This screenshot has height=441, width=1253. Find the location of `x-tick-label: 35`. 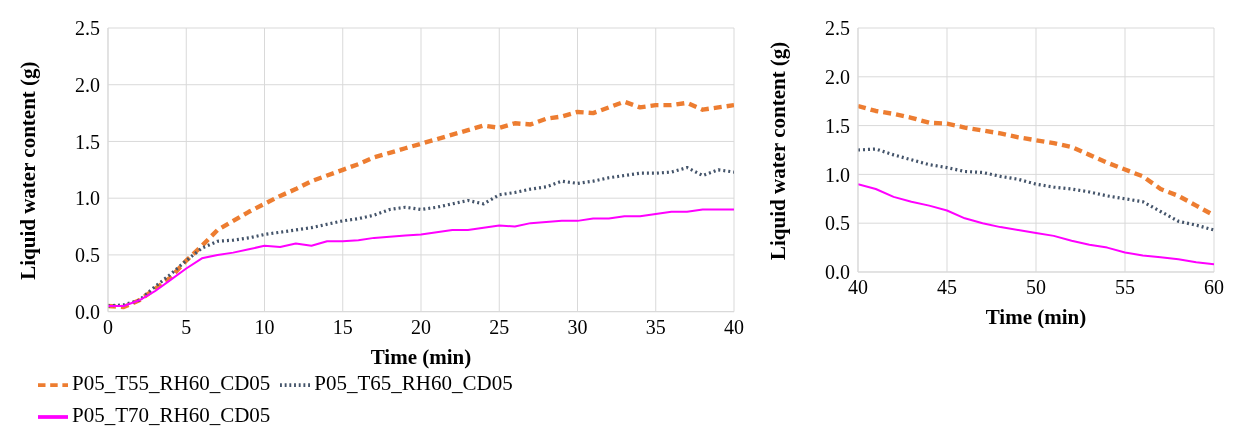

x-tick-label: 35 is located at coordinates (655, 326).